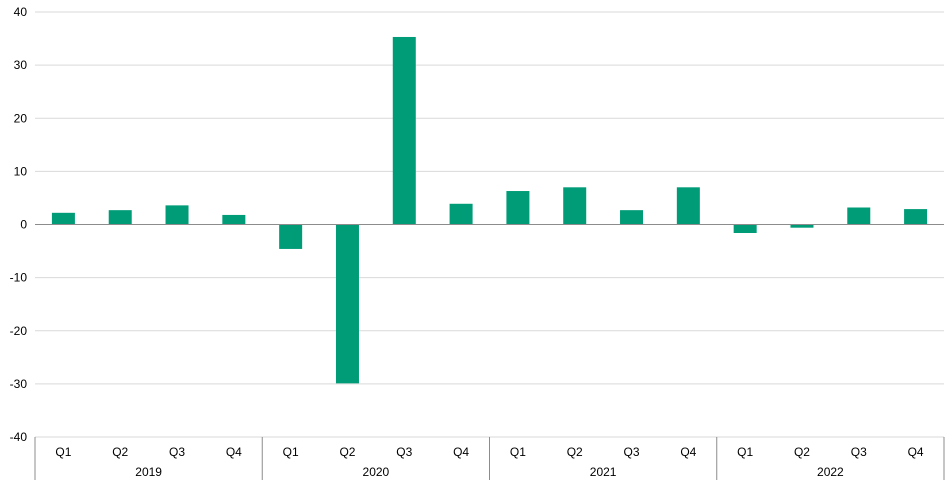 The width and height of the screenshot is (952, 481). What do you see at coordinates (19, 437) in the screenshot?
I see `y-tick-label: -40` at bounding box center [19, 437].